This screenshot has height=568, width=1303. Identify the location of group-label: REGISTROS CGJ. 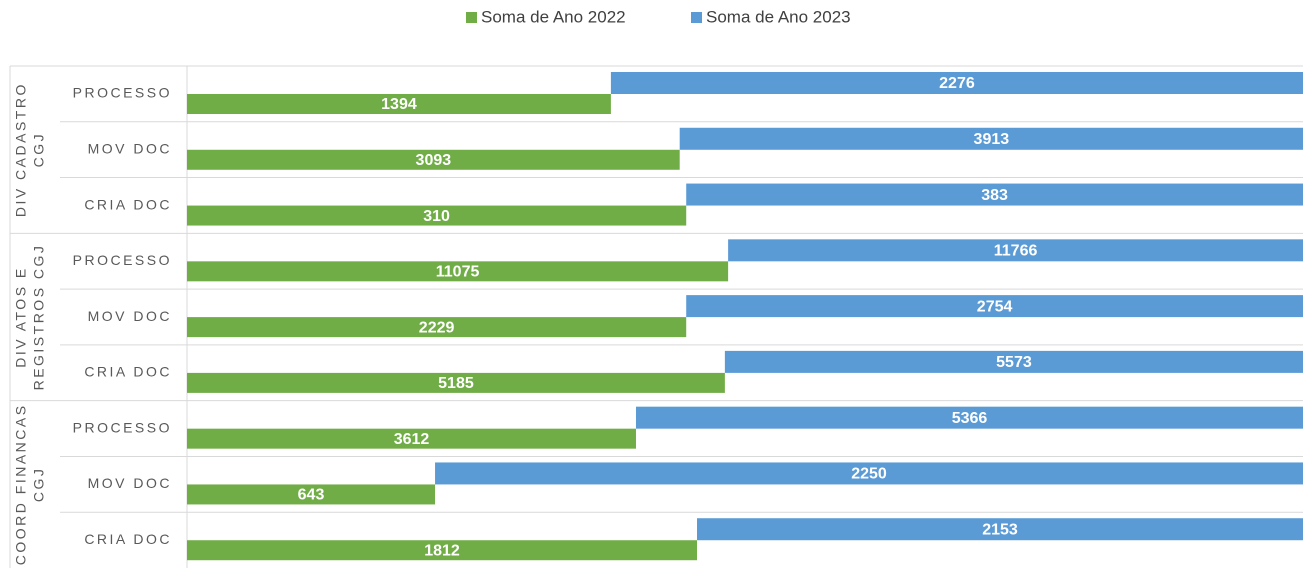
(39, 317).